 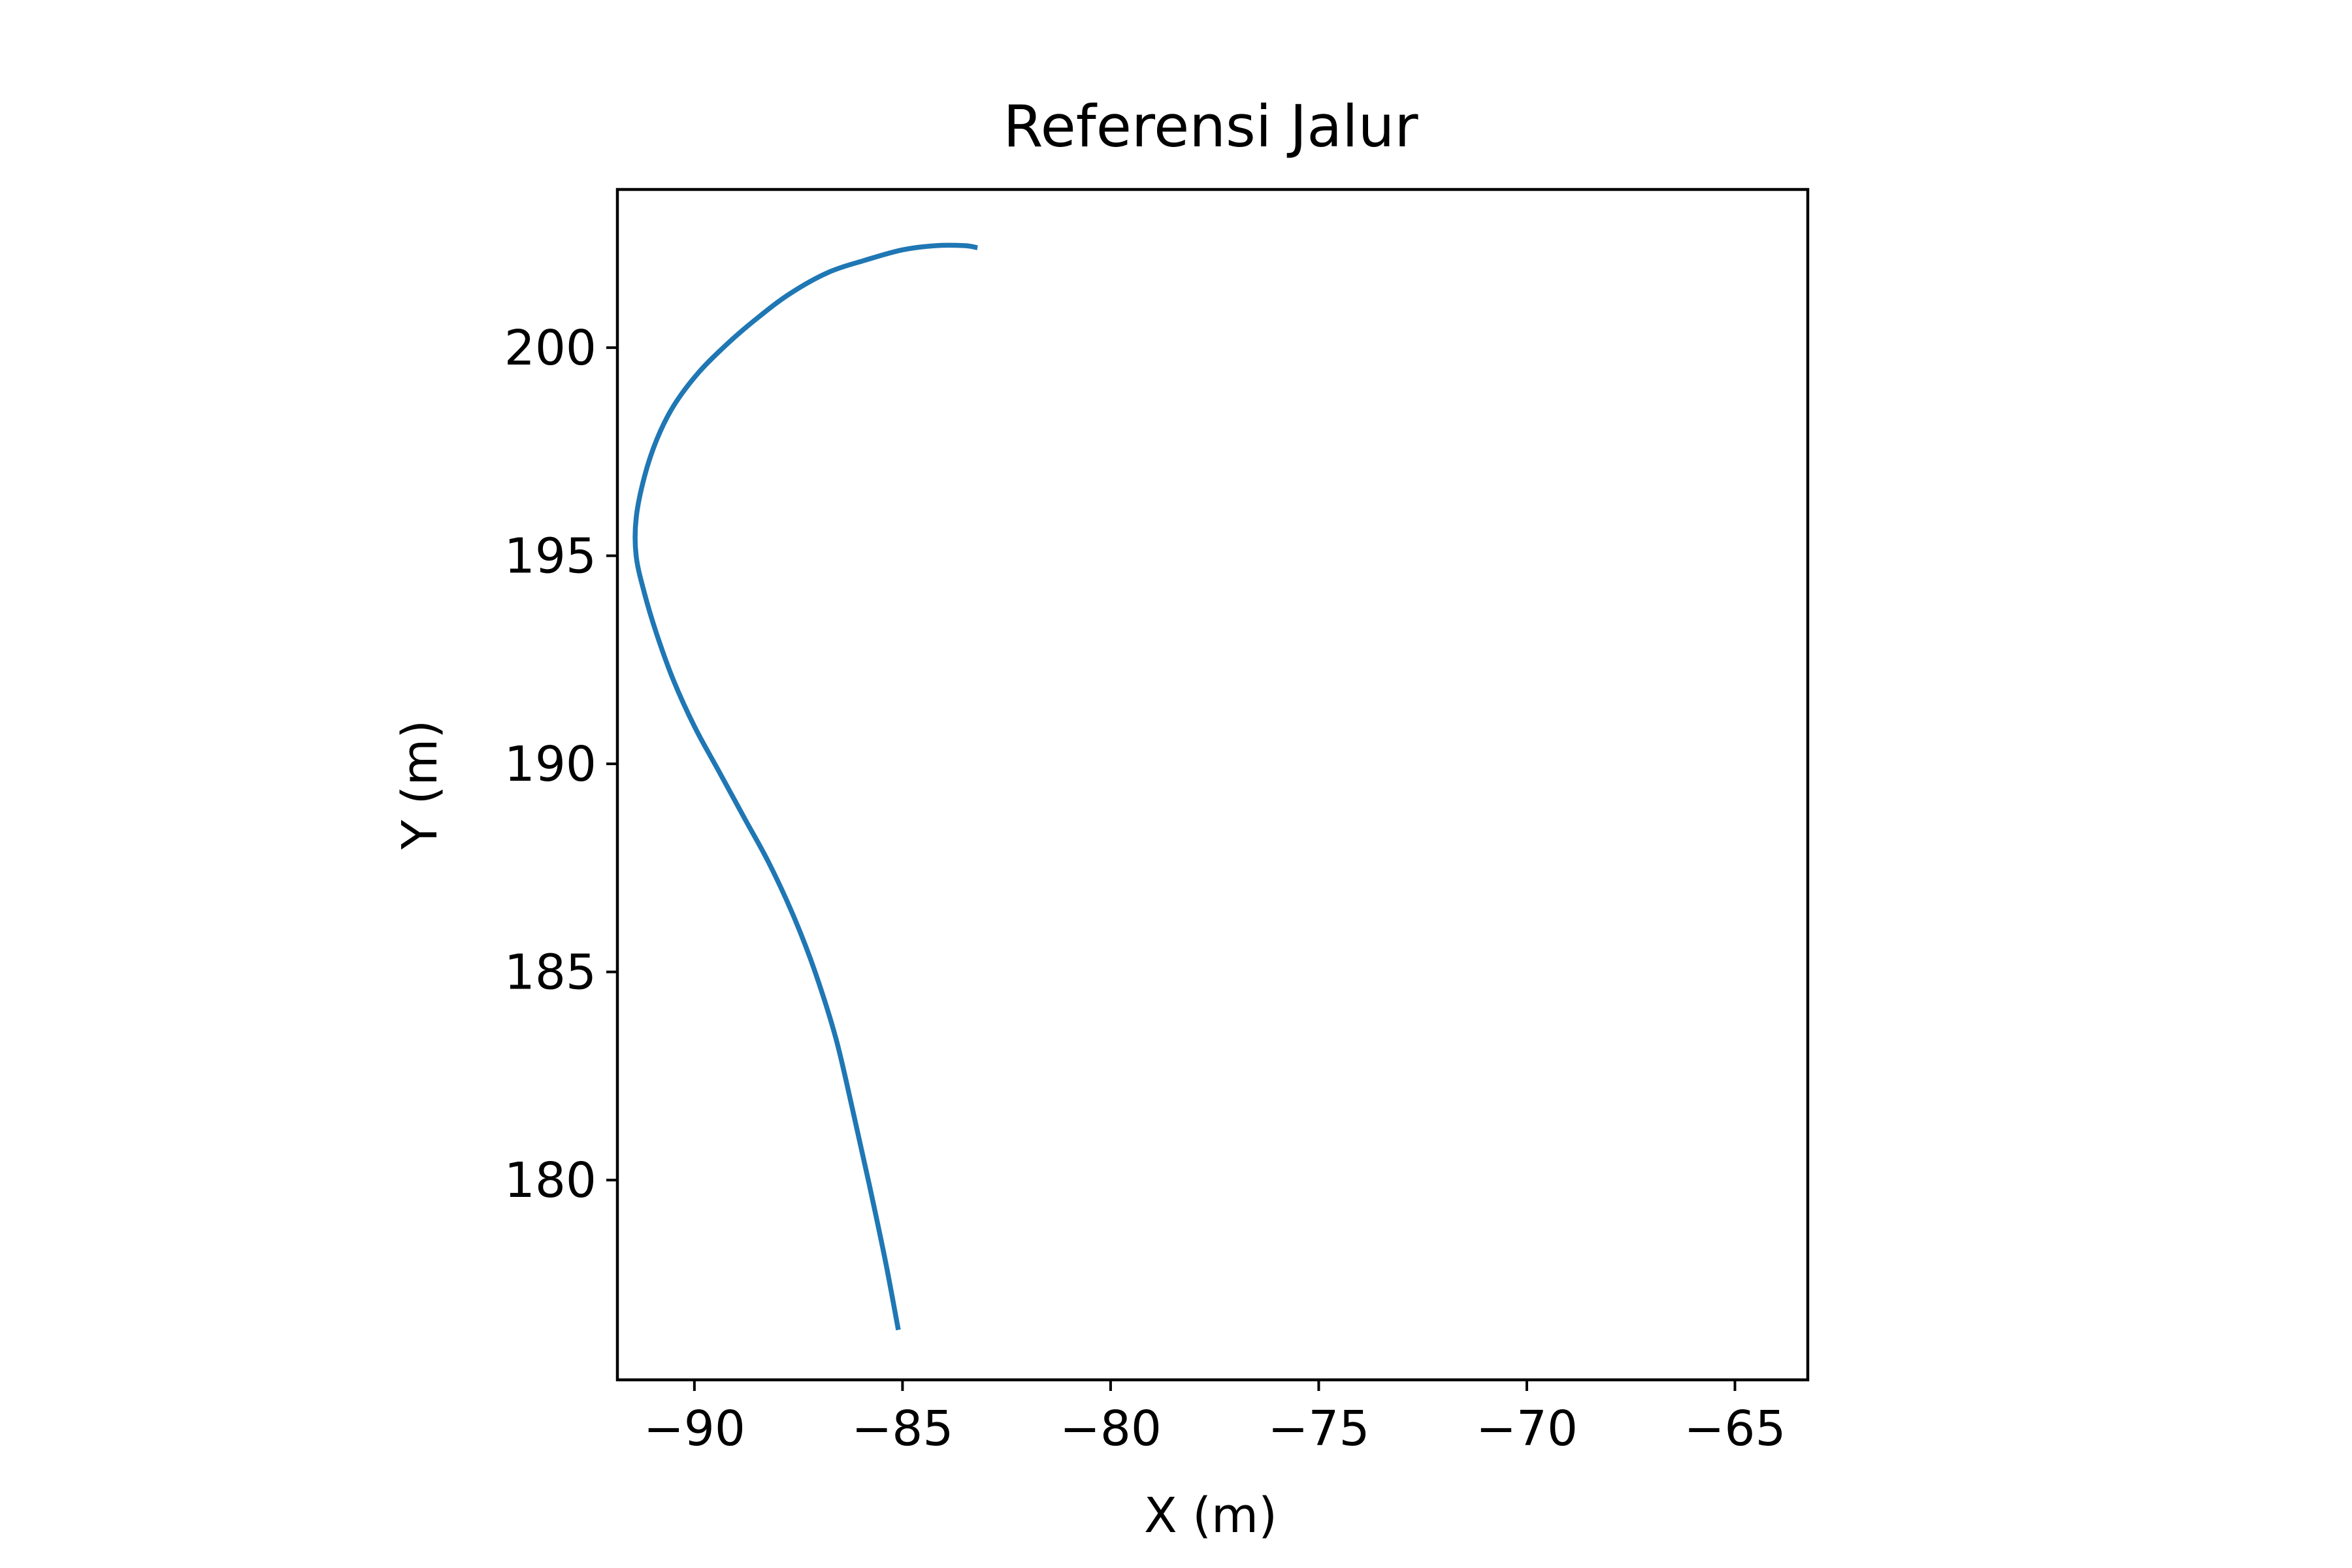 I want to click on x-tick-label: −85, so click(x=902, y=1429).